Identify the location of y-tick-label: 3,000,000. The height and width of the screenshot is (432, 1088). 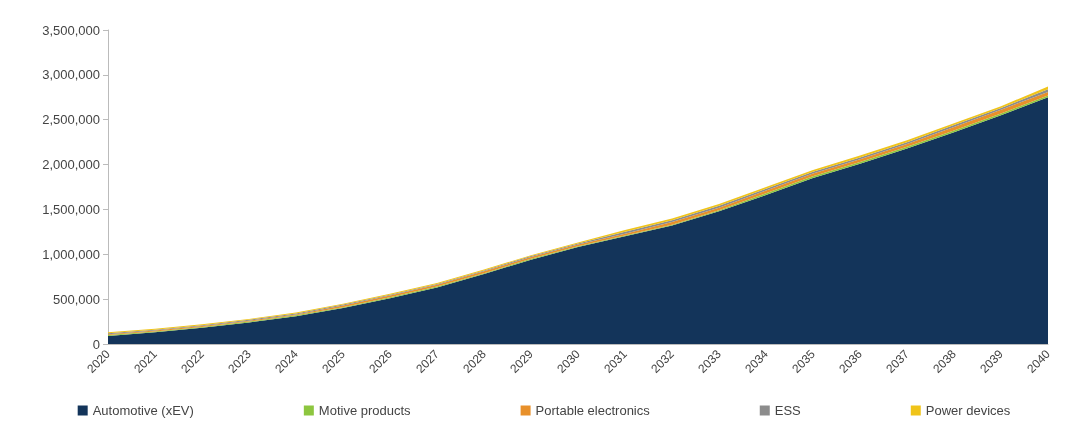
(71, 75).